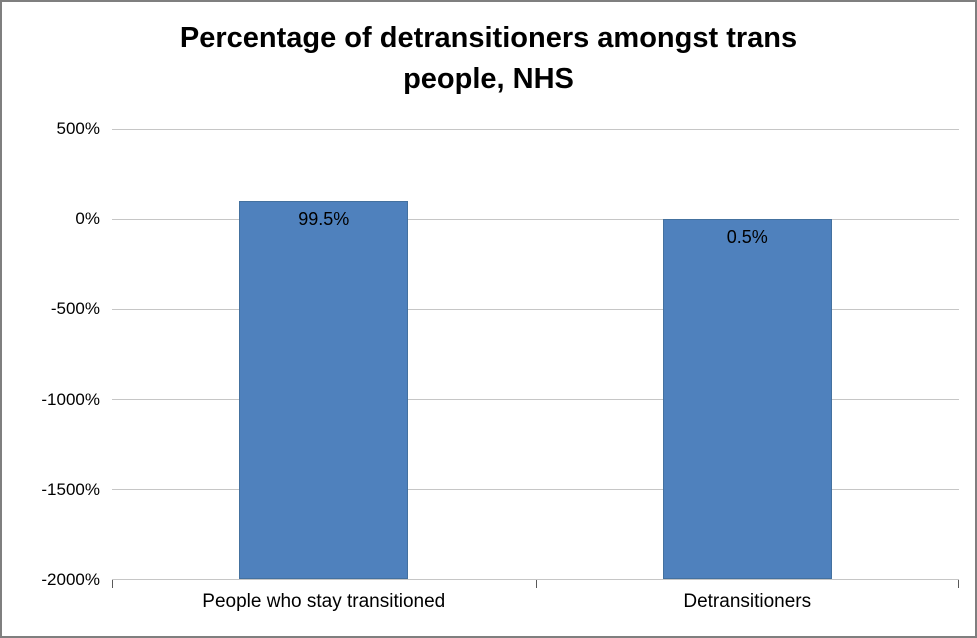  Describe the element at coordinates (324, 601) in the screenshot. I see `x-category-label: People who stay transitioned` at that location.